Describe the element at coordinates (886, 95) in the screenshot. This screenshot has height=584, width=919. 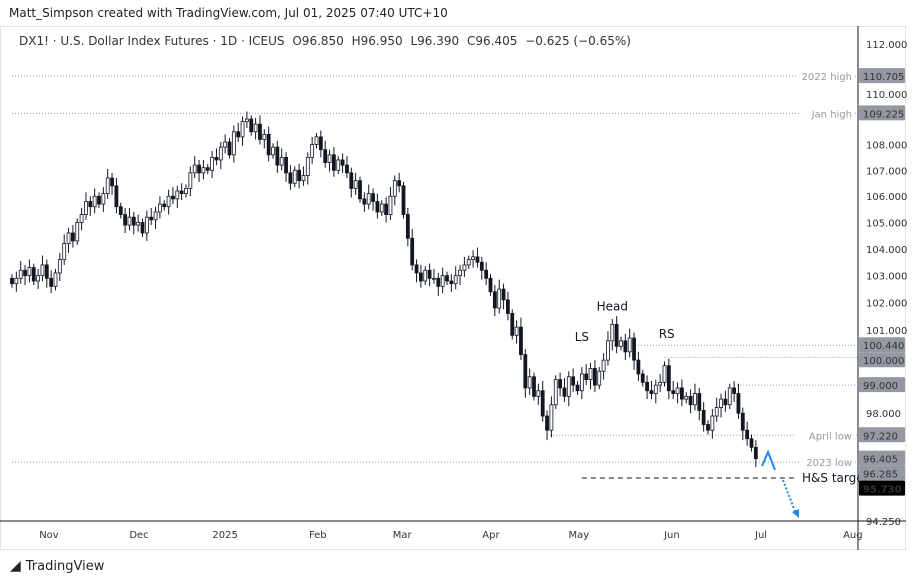
I see `price-tick-label: 110.000` at that location.